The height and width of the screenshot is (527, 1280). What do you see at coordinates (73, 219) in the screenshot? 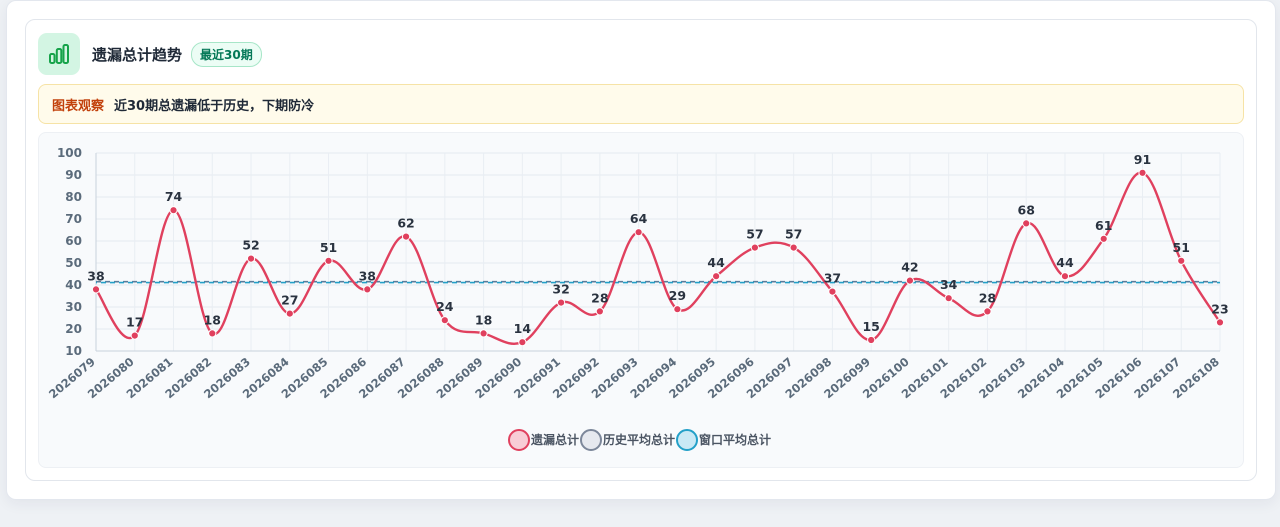
I see `y-tick-label: 70` at bounding box center [73, 219].